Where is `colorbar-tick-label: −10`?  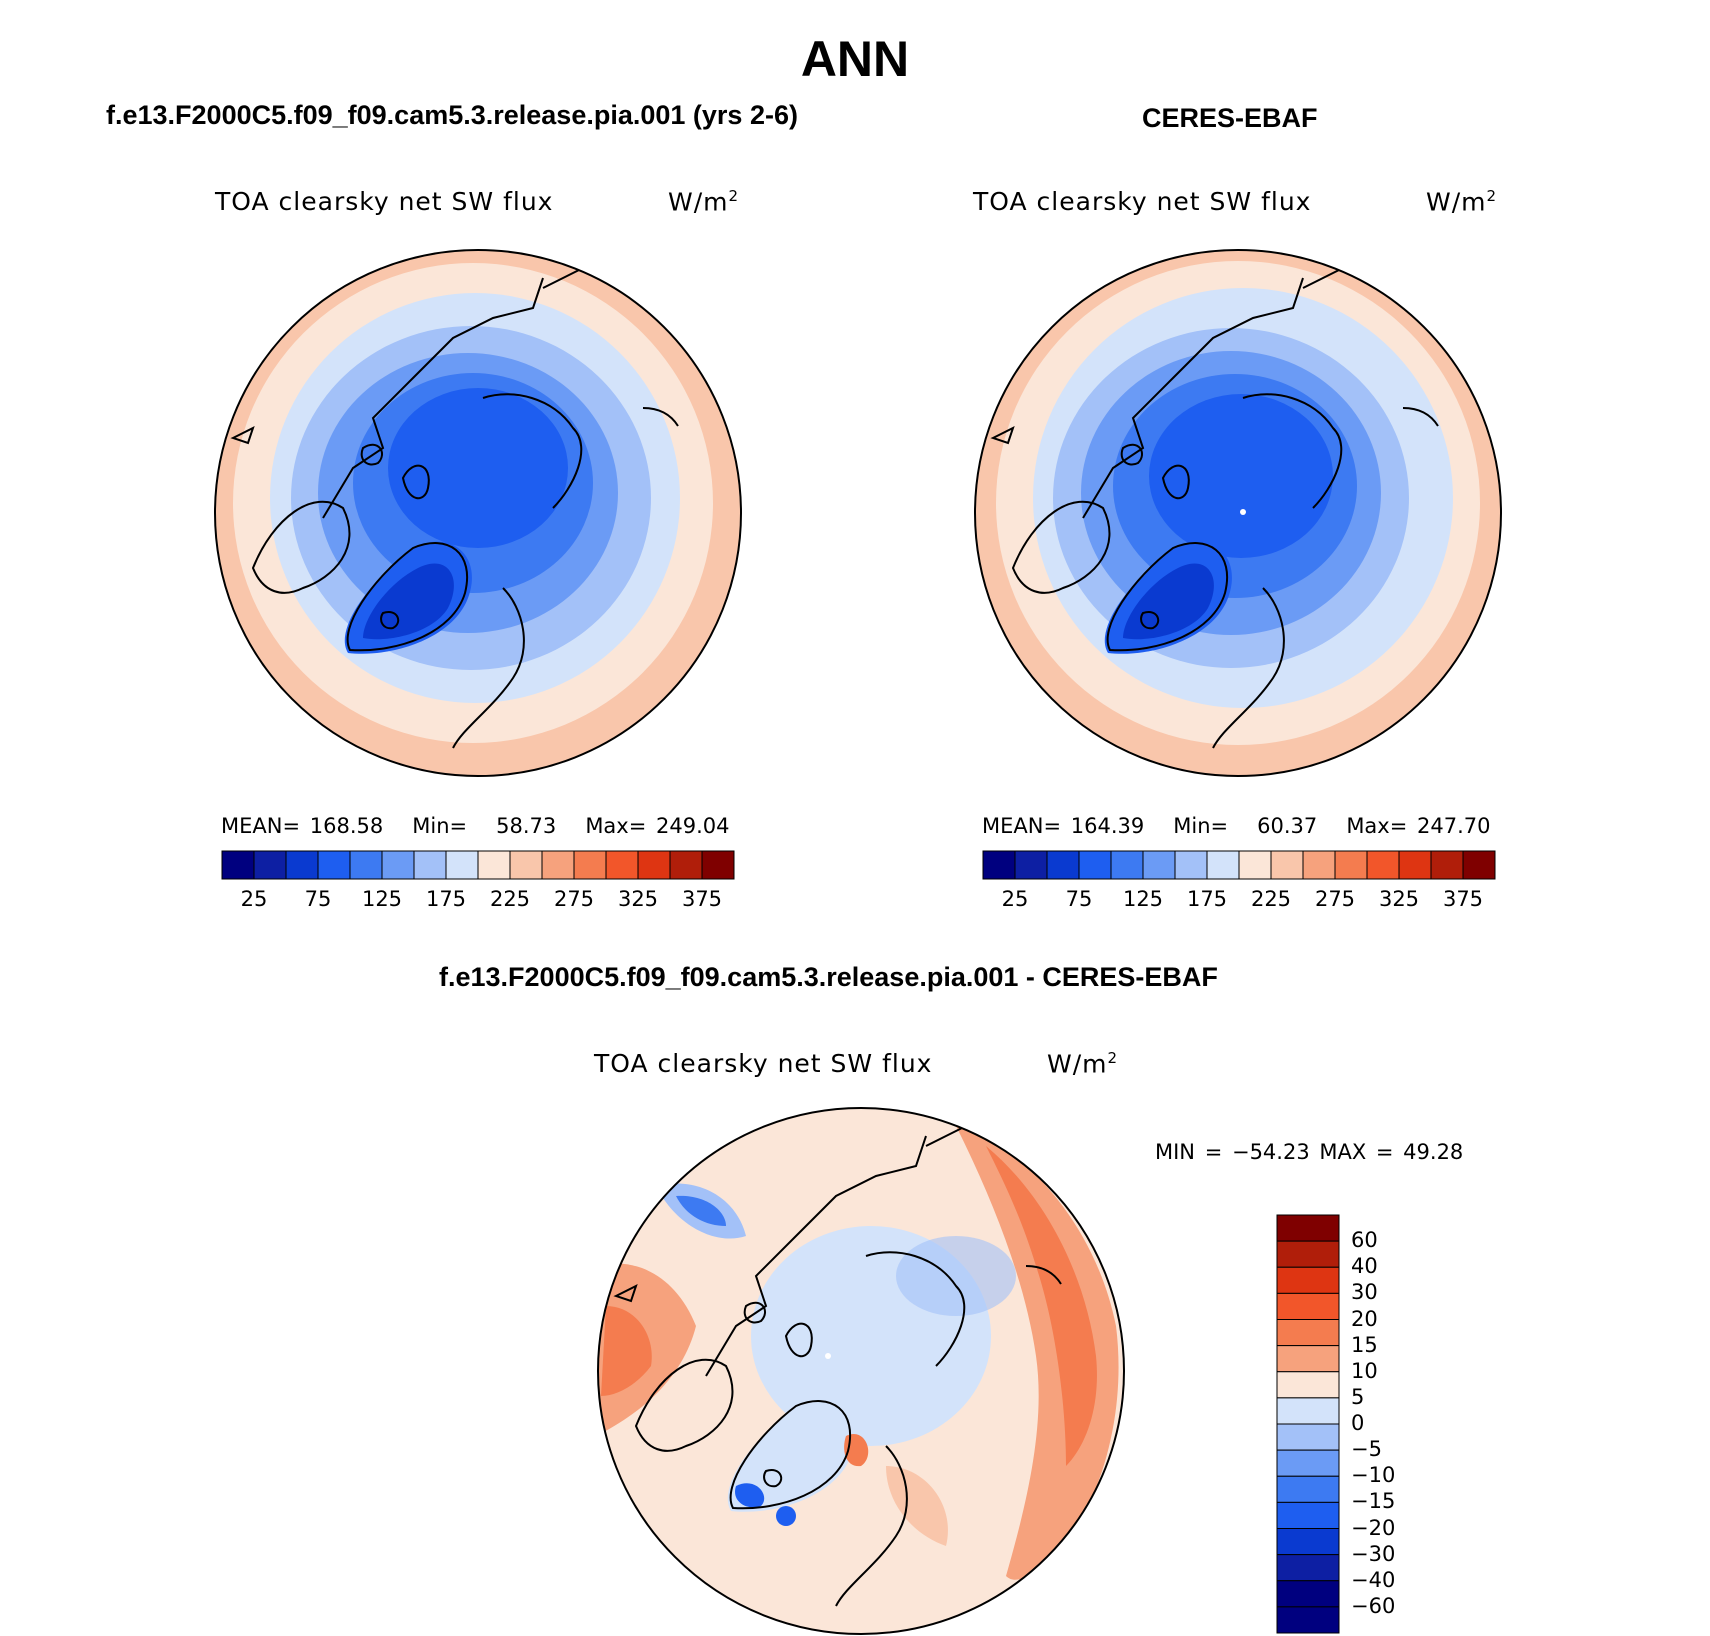 colorbar-tick-label: −10 is located at coordinates (1373, 1475).